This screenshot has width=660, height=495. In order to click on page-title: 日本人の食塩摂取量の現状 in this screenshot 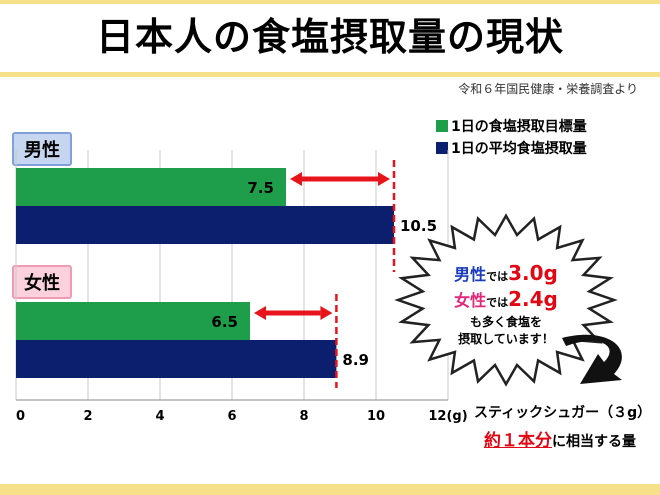, I will do `click(329, 37)`.